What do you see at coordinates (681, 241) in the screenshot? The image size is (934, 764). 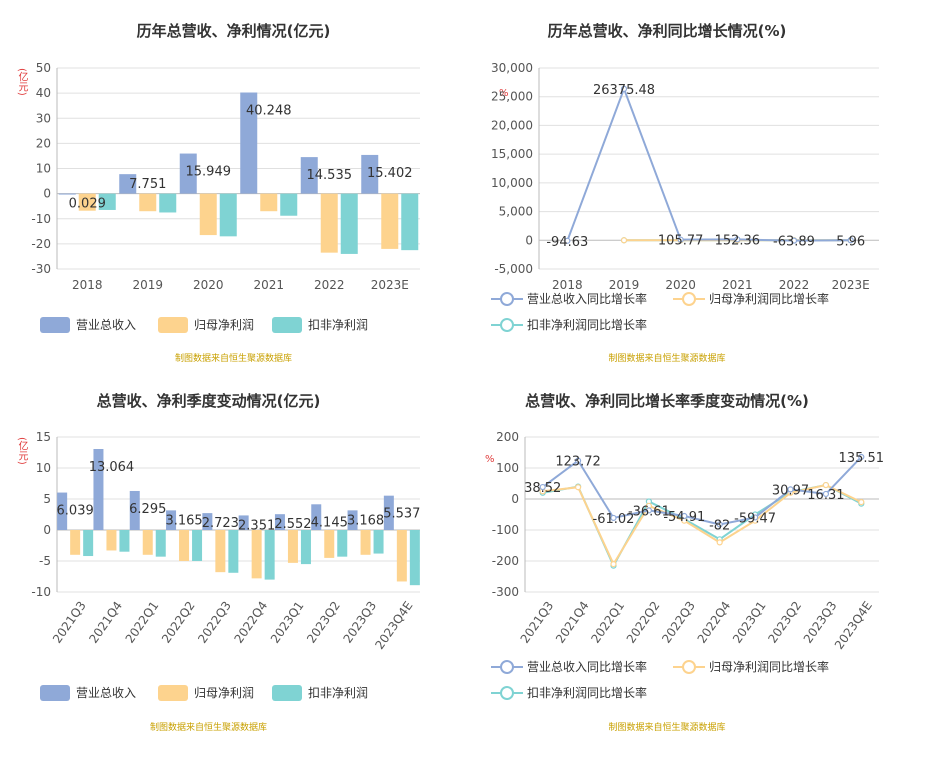 I see `data-label: 105.77` at bounding box center [681, 241].